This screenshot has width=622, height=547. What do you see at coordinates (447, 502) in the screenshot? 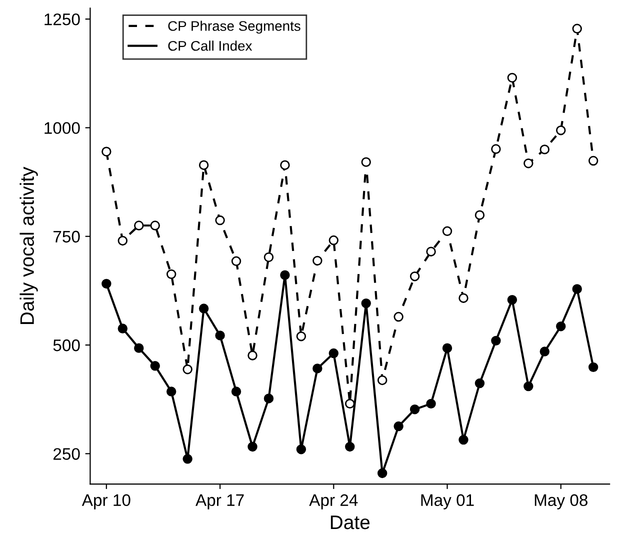
I see `x-tick-label: May 01` at bounding box center [447, 502].